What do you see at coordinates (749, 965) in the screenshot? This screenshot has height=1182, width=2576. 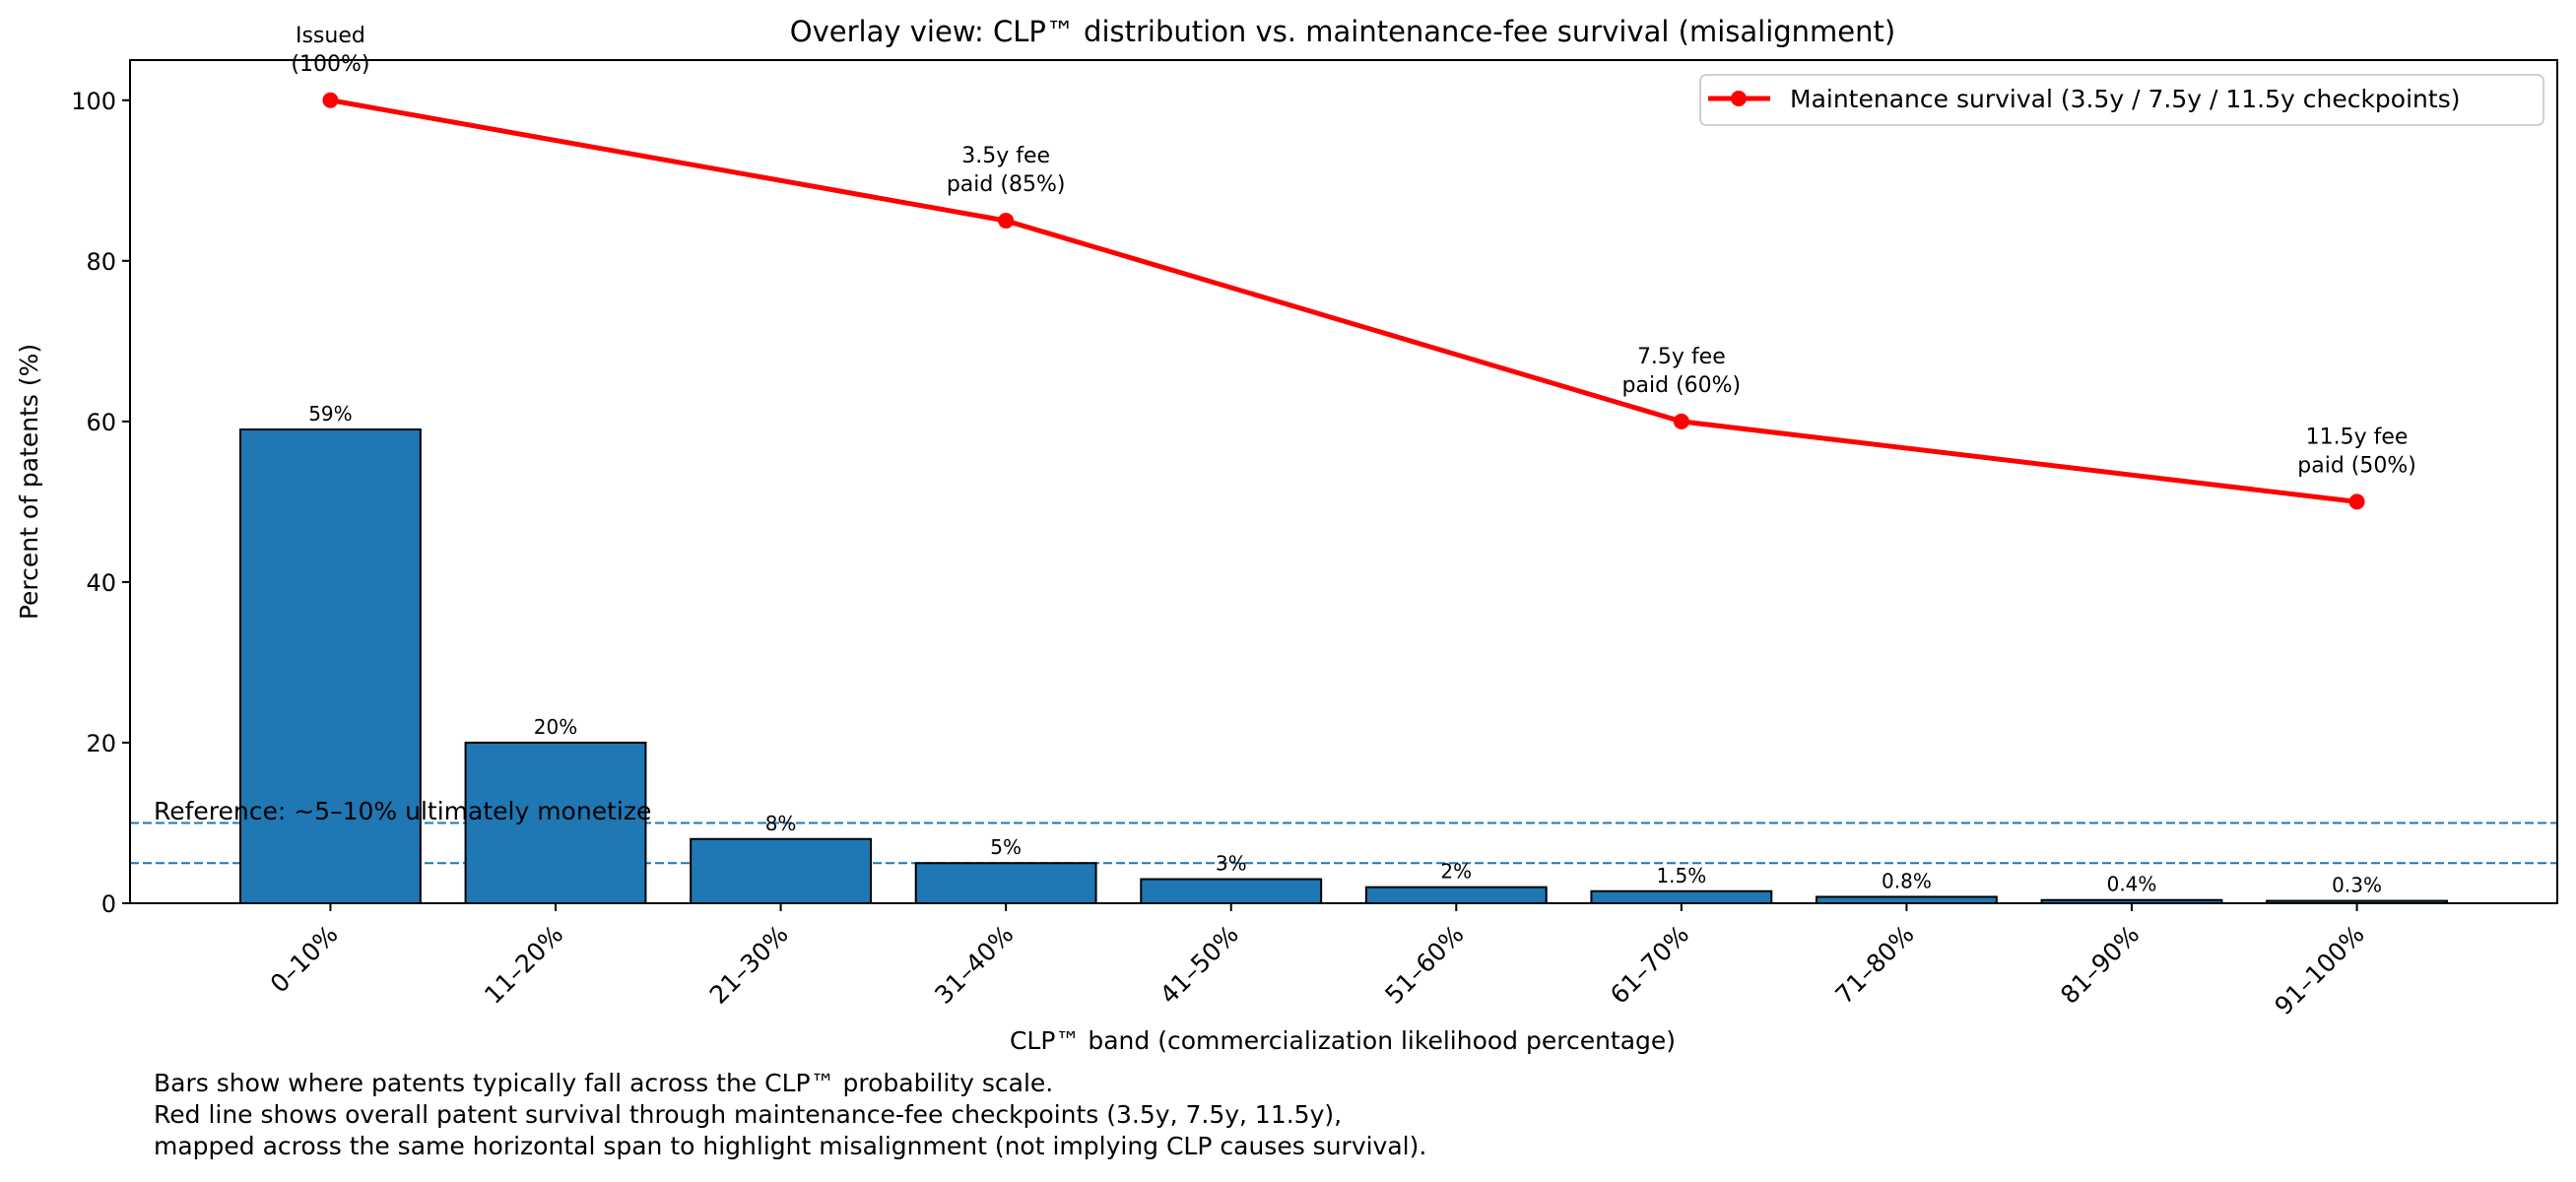 I see `x-tick-label: 21–30%` at bounding box center [749, 965].